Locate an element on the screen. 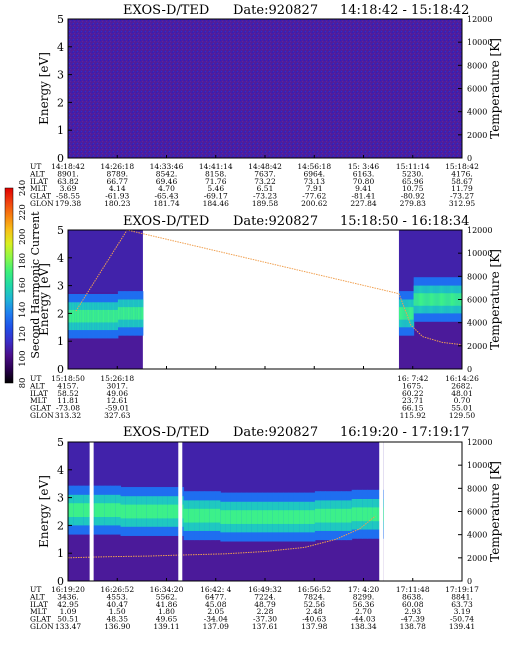 The height and width of the screenshot is (649, 505). table-cell: 11.81 is located at coordinates (67, 400).